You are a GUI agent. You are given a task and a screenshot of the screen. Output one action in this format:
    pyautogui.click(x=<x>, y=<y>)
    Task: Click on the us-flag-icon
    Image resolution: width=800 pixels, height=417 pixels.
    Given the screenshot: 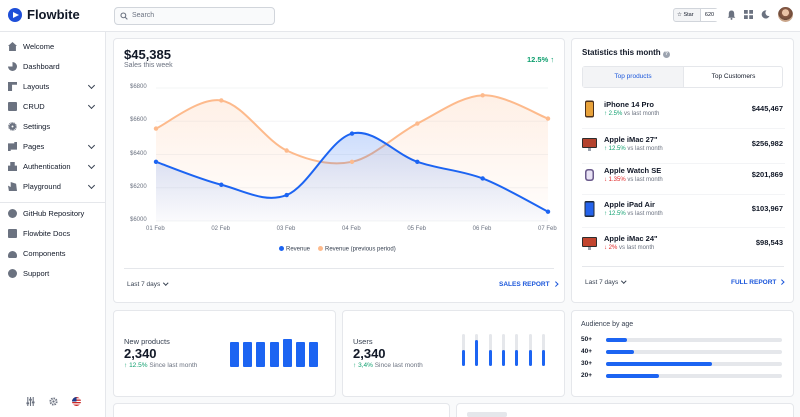 What is the action you would take?
    pyautogui.click(x=76, y=401)
    